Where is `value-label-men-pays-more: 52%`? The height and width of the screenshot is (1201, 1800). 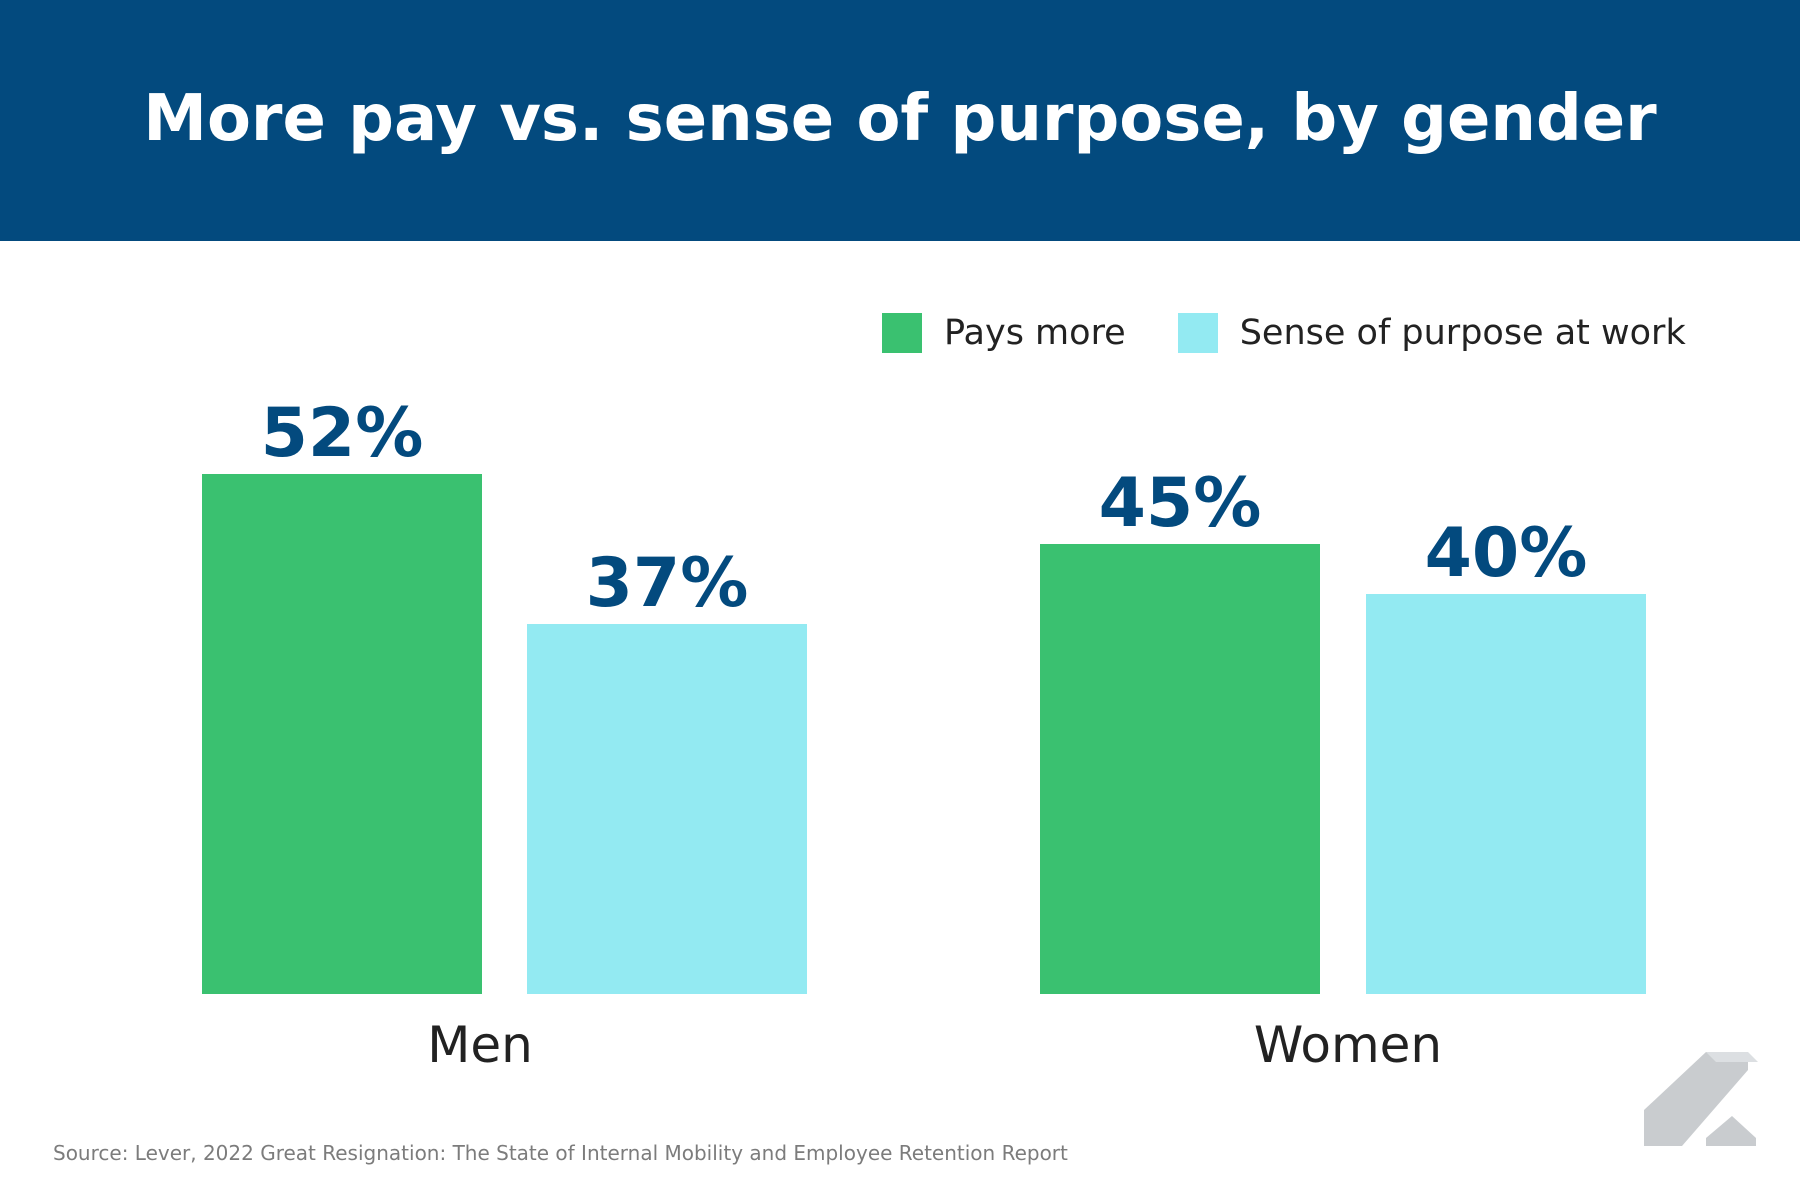
value-label-men-pays-more: 52% is located at coordinates (342, 433).